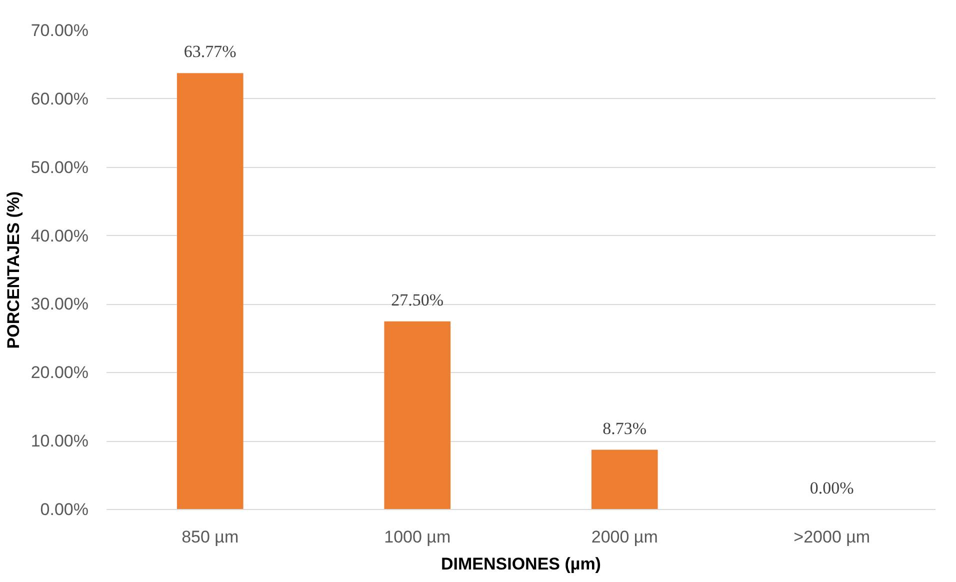  Describe the element at coordinates (59, 372) in the screenshot. I see `y-tick-label: 20.00%` at that location.